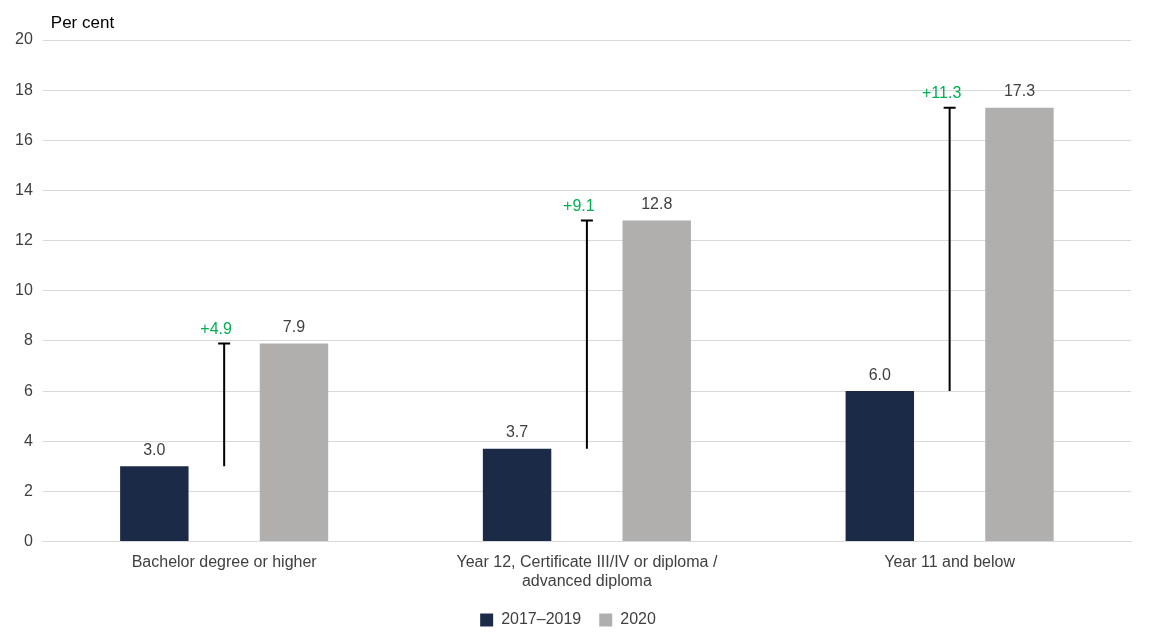 The image size is (1151, 643). I want to click on text: 3.0, so click(154, 449).